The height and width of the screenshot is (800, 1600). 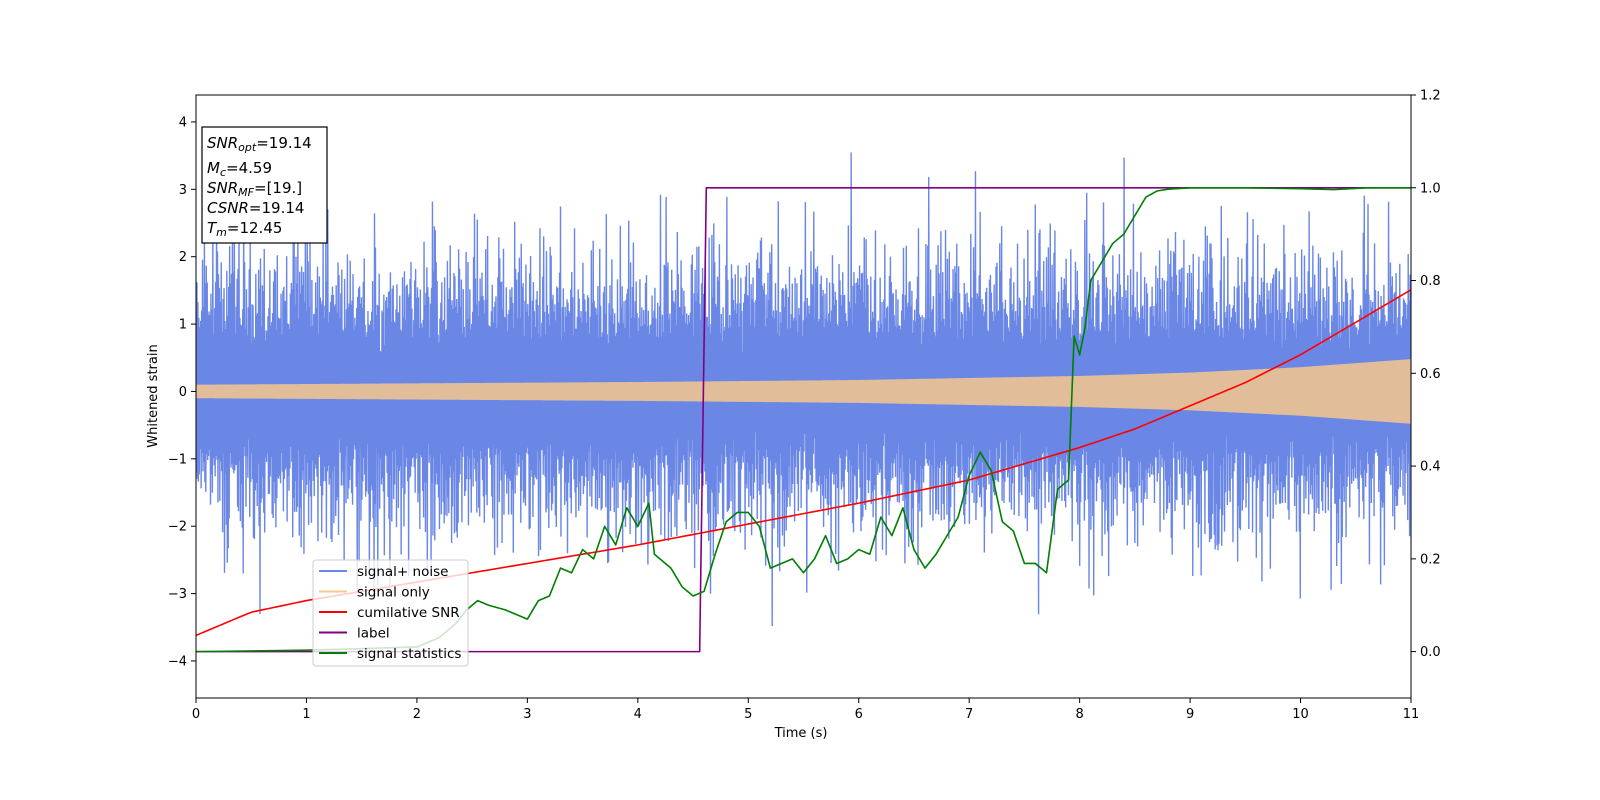 I want to click on y-tick-label: −1, so click(x=177, y=459).